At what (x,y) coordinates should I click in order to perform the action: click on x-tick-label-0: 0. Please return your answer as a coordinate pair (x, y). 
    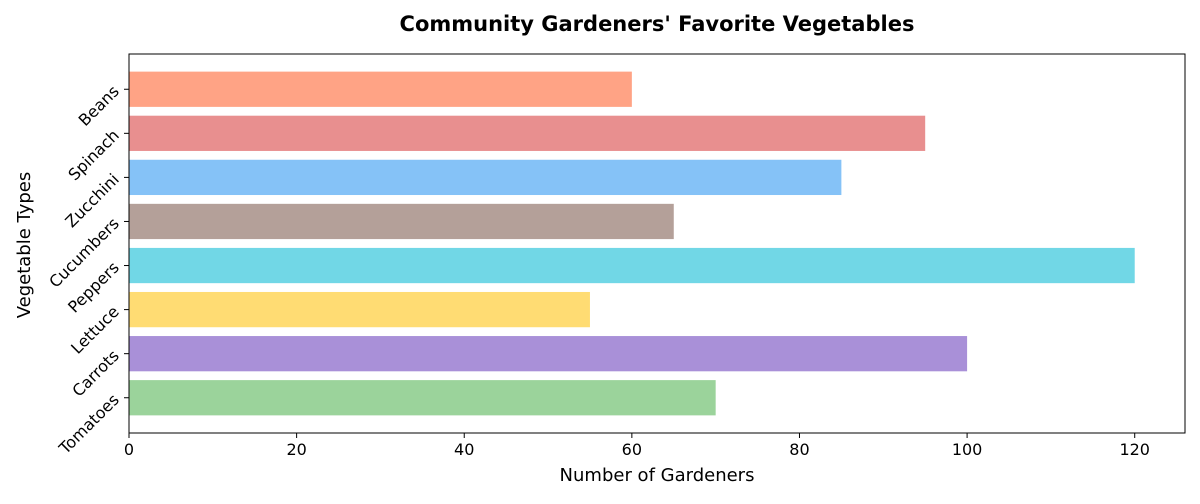
    Looking at the image, I should click on (129, 449).